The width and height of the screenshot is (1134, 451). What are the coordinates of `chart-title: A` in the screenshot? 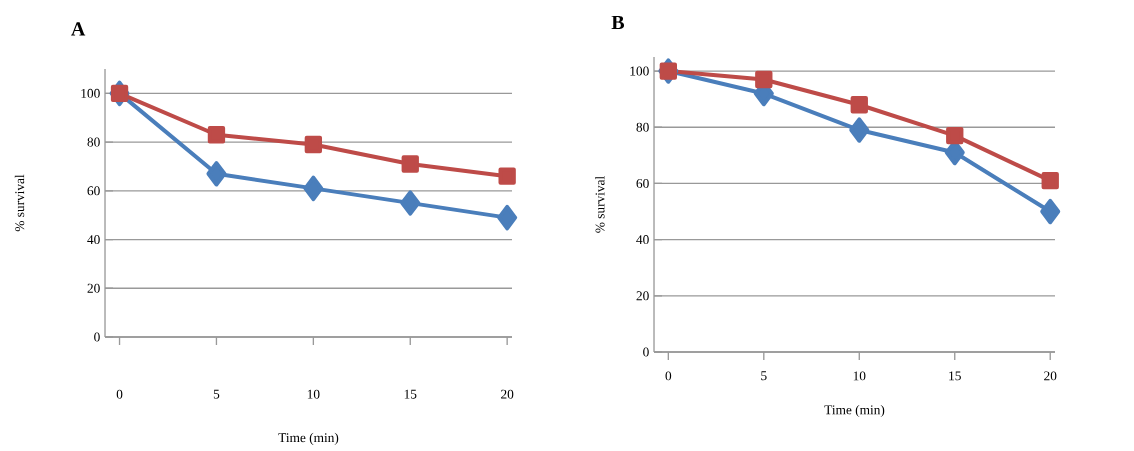 It's located at (78, 29).